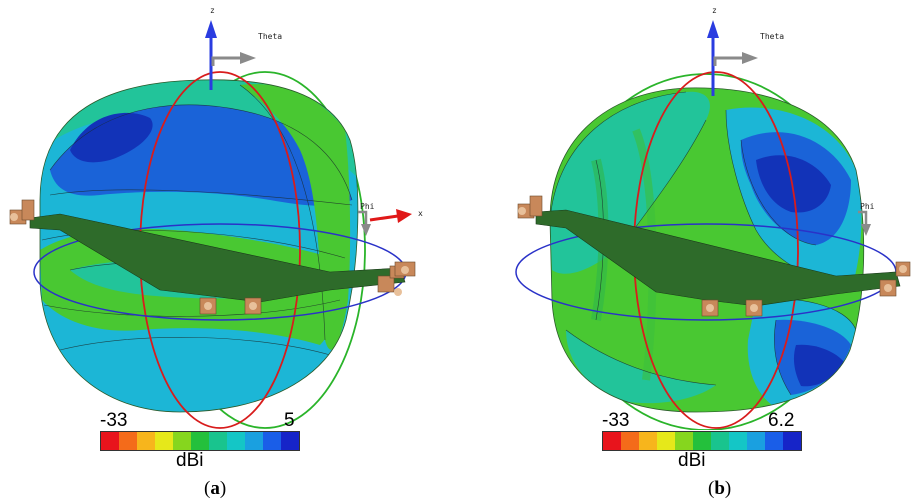  I want to click on panel-caption-a: (a), so click(215, 488).